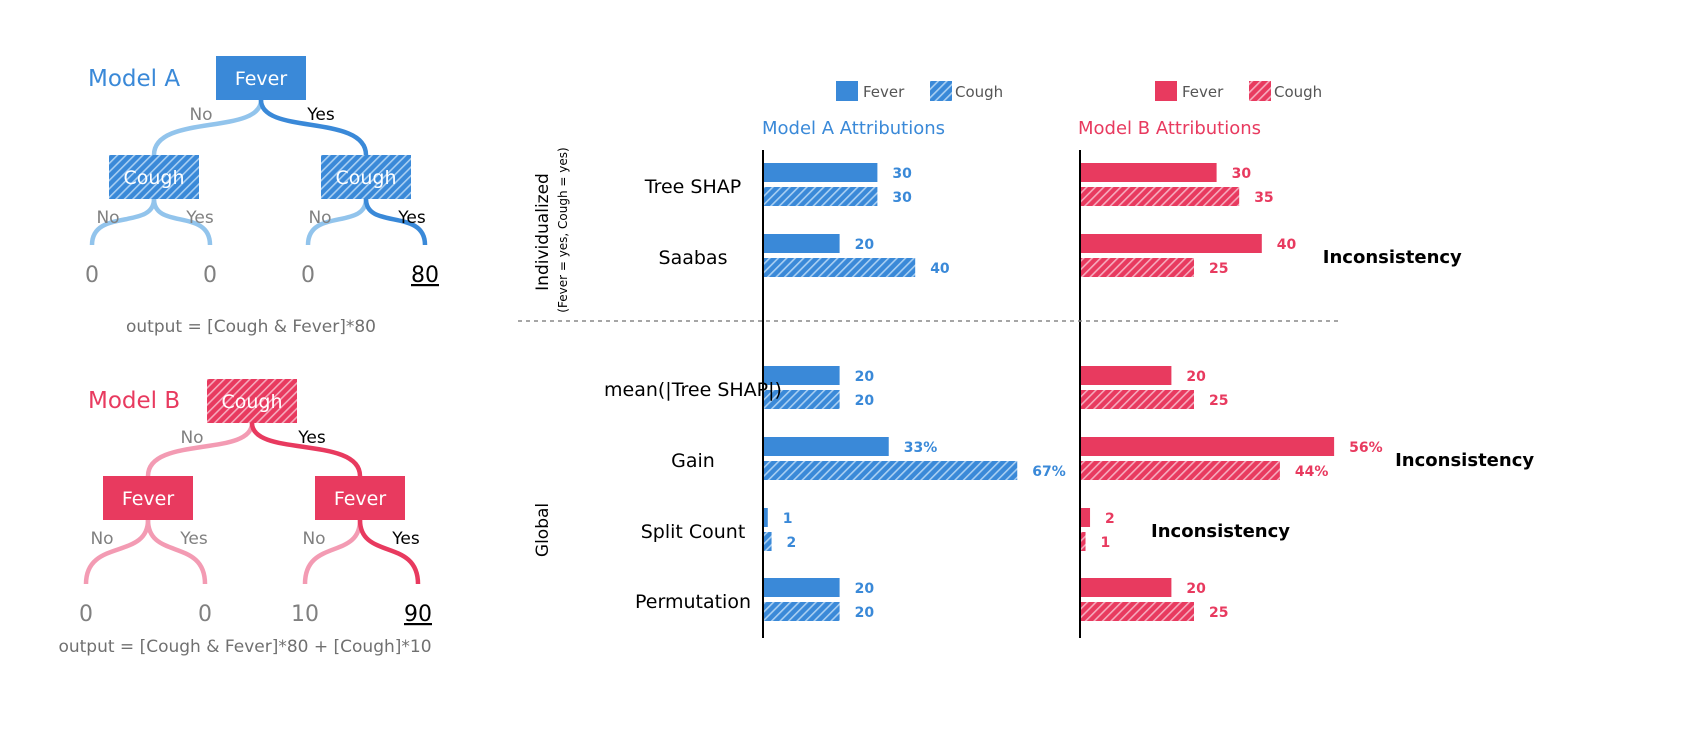 The image size is (1702, 740). What do you see at coordinates (693, 602) in the screenshot?
I see `method-label: Permutation` at bounding box center [693, 602].